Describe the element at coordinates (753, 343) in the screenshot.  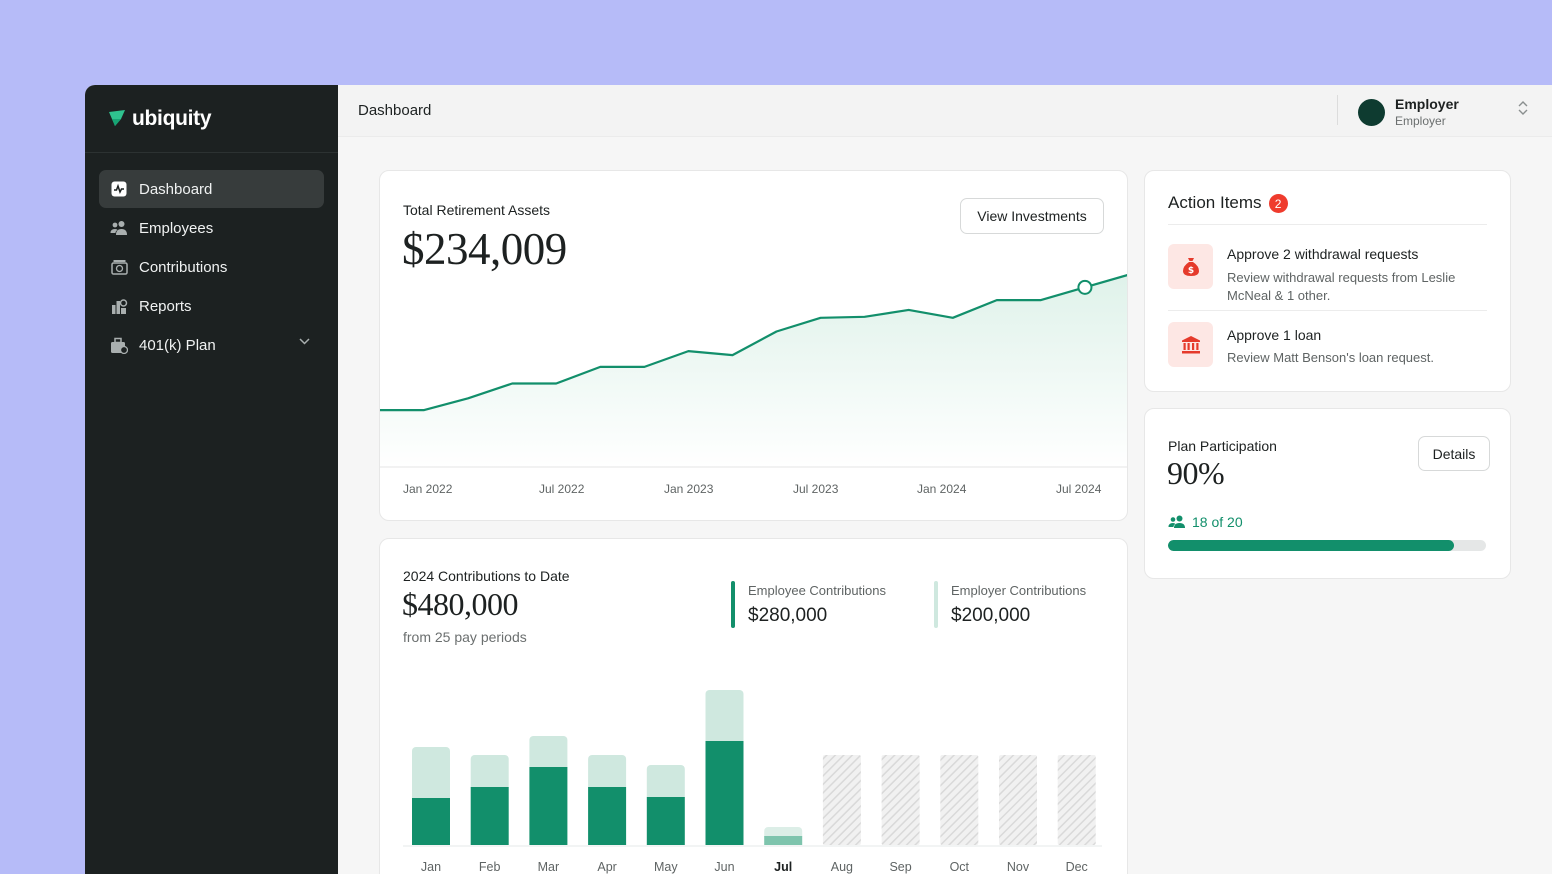
I see `chart-series-line` at that location.